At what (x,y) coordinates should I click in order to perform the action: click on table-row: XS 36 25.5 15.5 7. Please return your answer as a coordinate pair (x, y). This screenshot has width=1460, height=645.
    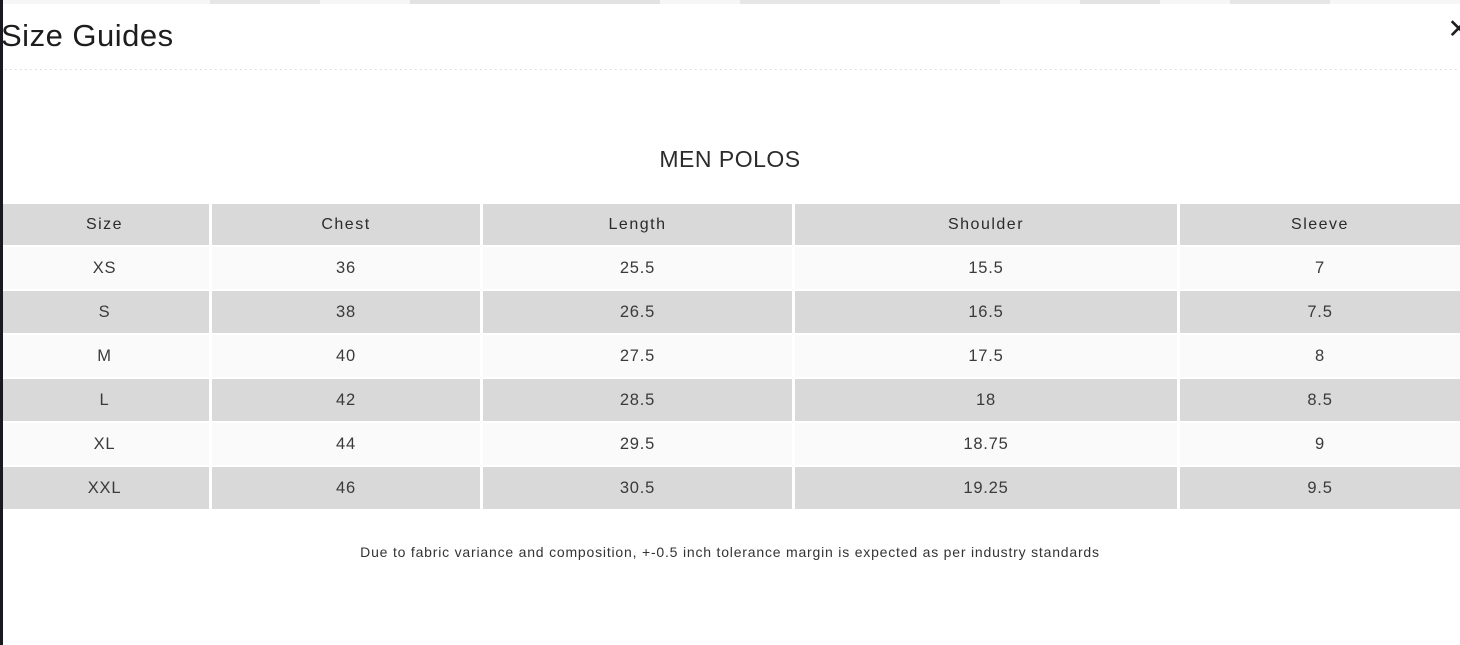
    Looking at the image, I should click on (730, 269).